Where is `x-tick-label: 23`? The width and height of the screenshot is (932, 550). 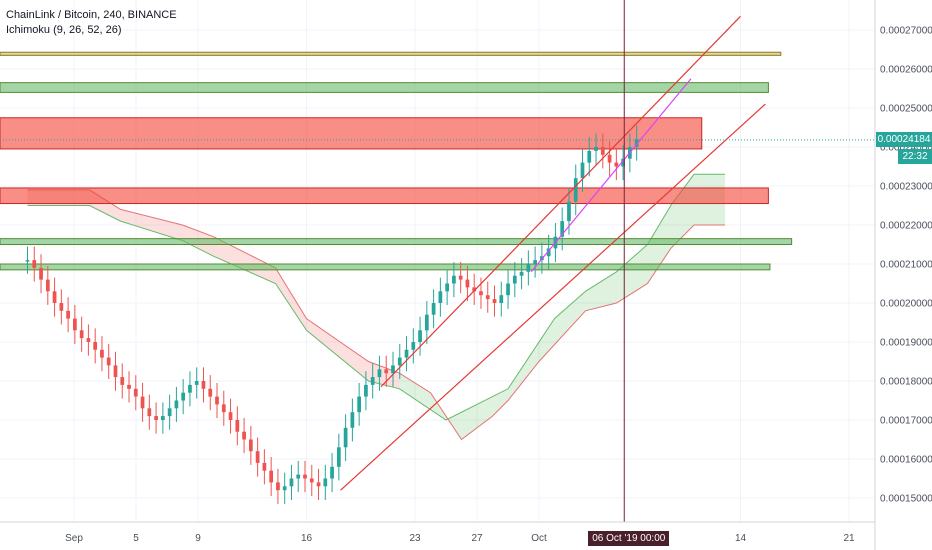 x-tick-label: 23 is located at coordinates (415, 538).